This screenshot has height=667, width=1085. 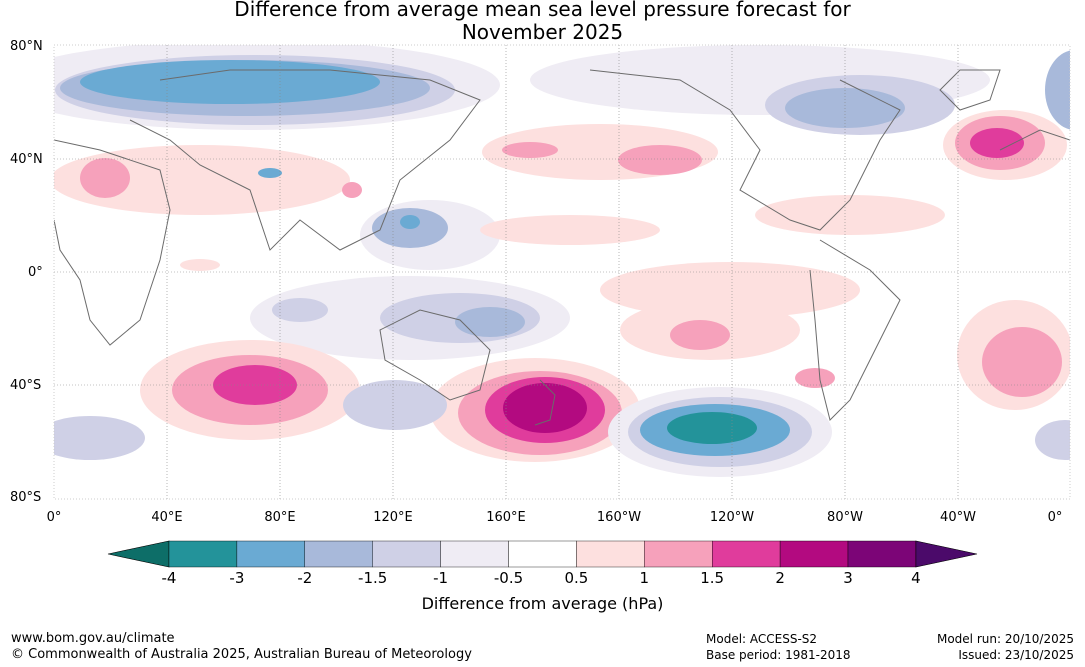 I want to click on colorbar-tick-label: -1, so click(x=441, y=578).